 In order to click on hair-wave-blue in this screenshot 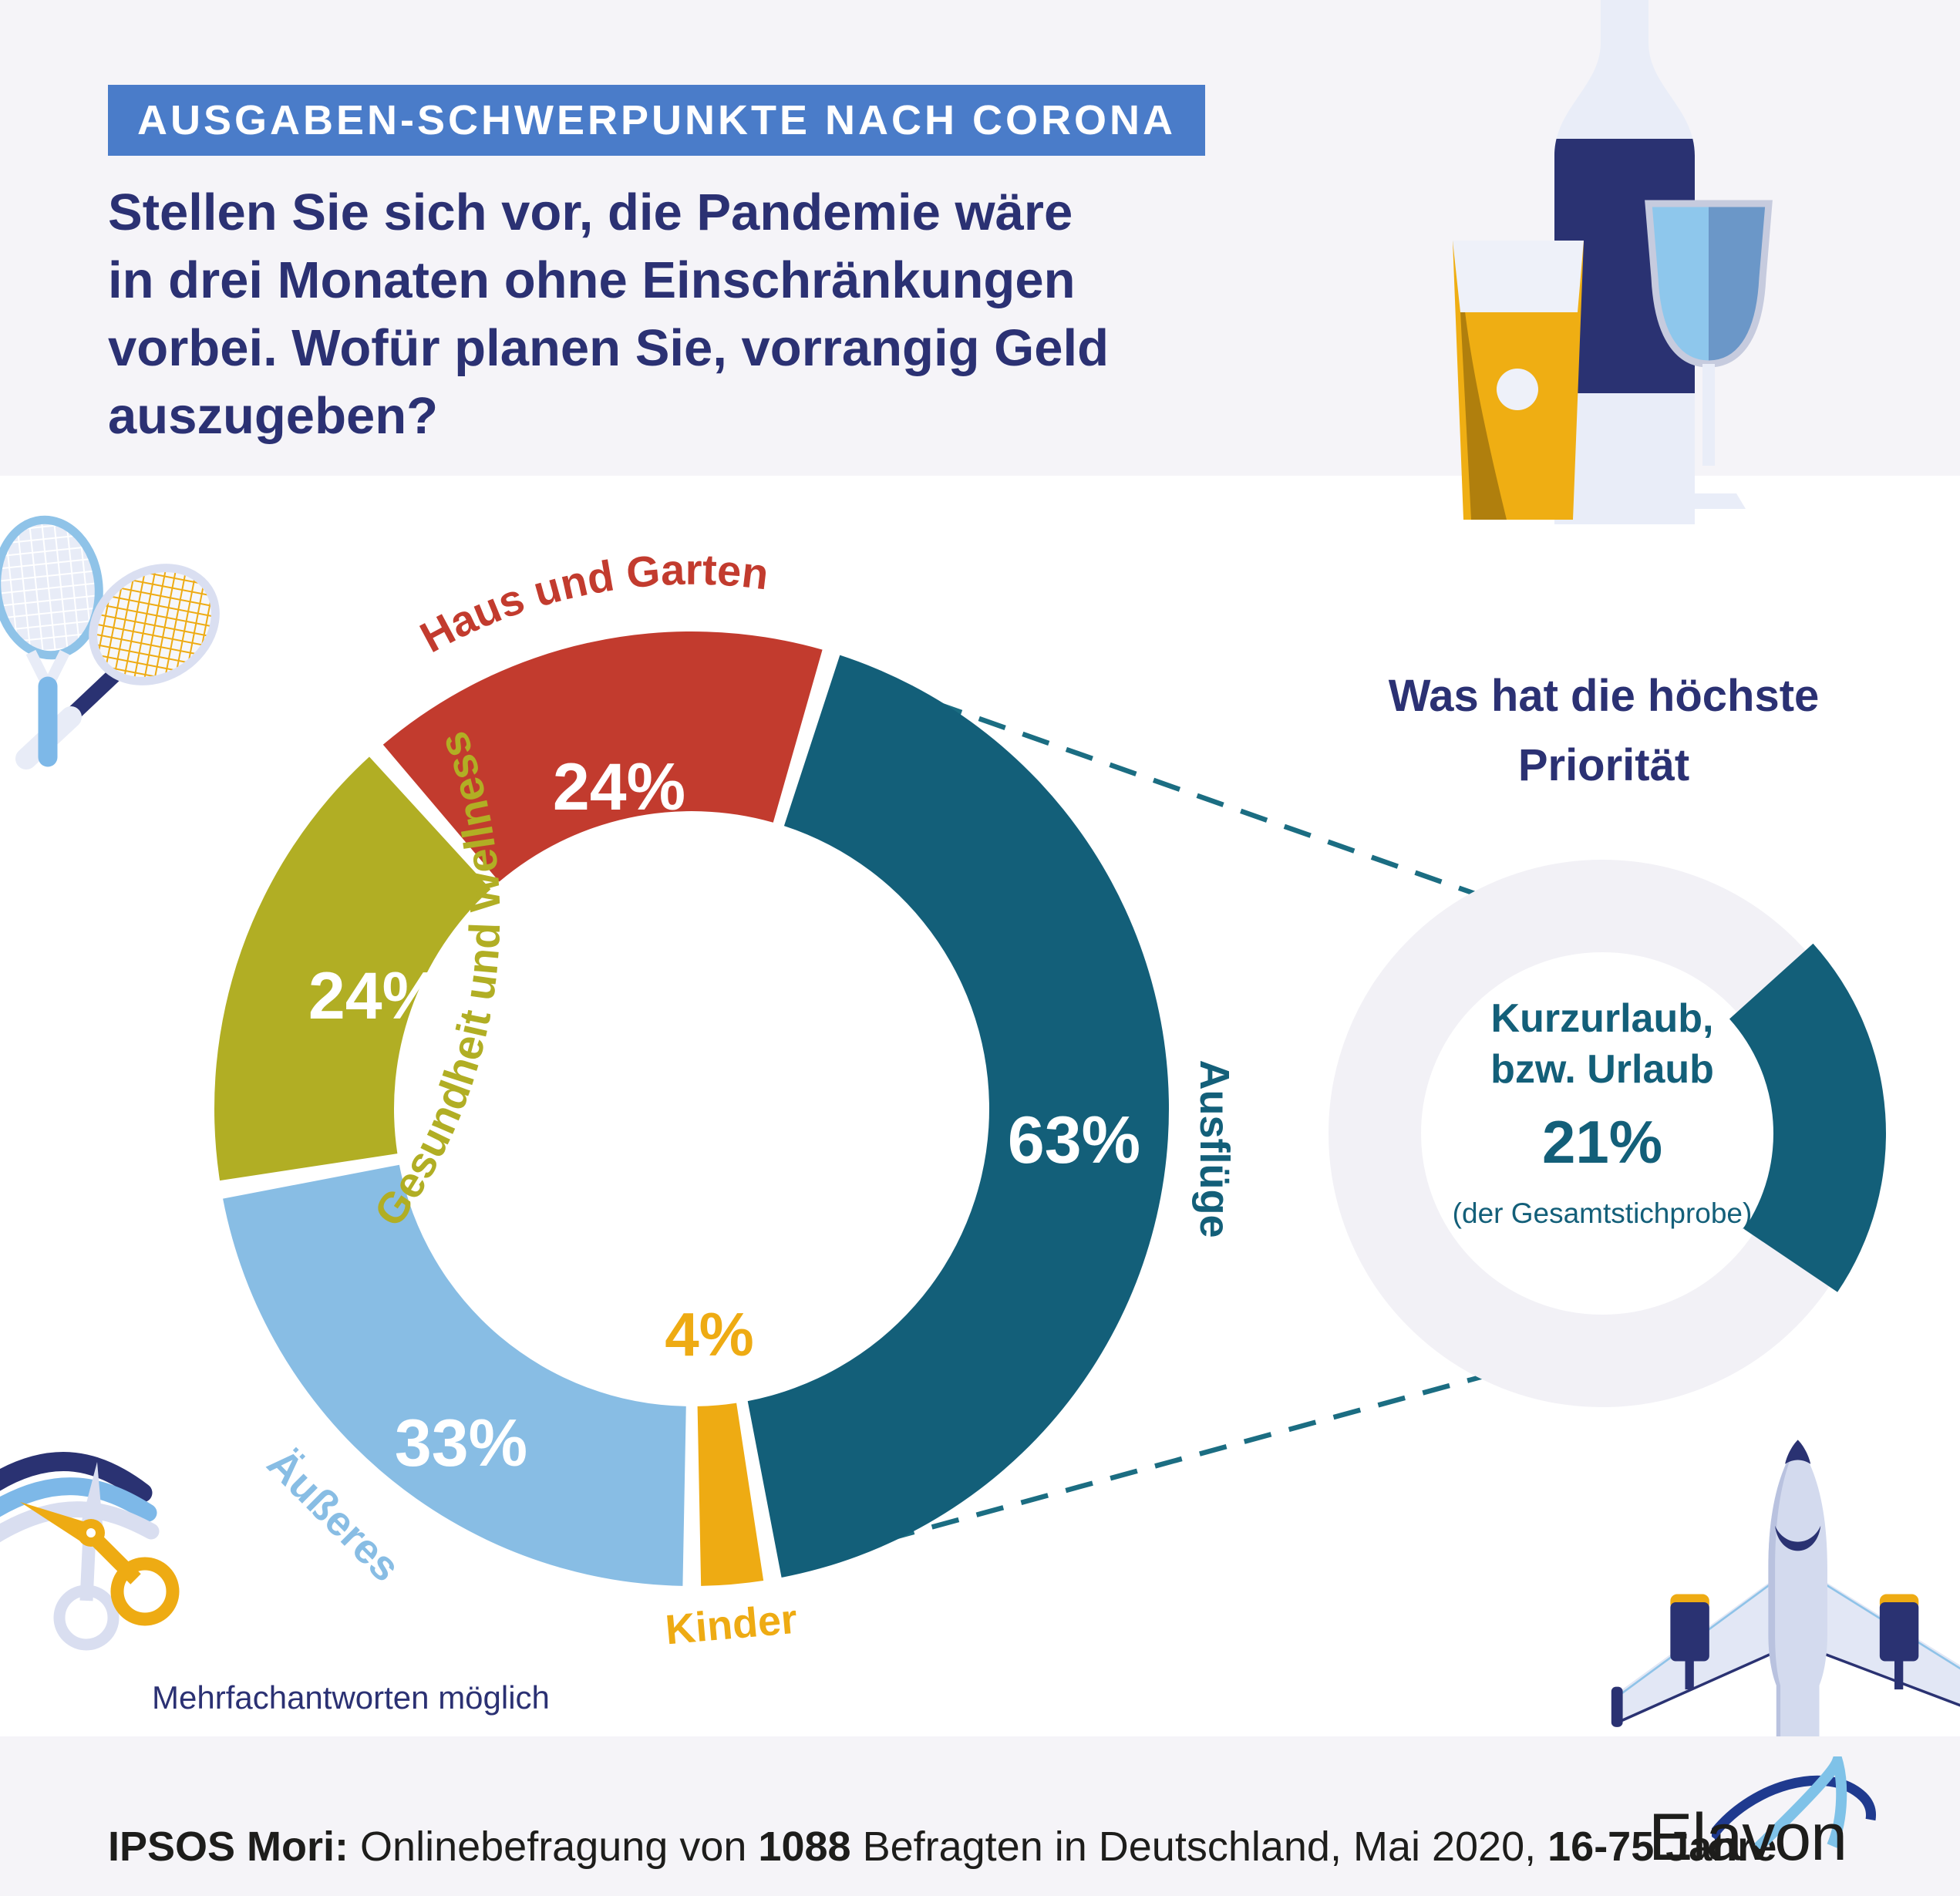, I will do `click(78, 1499)`.